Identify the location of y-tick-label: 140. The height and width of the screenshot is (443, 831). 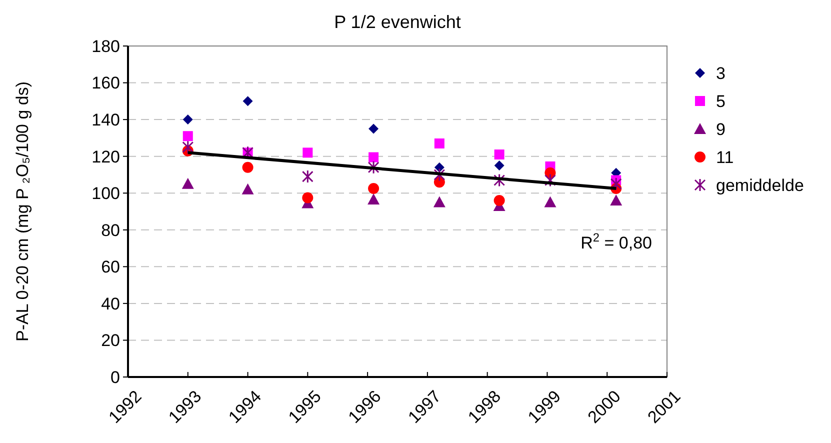
(106, 120).